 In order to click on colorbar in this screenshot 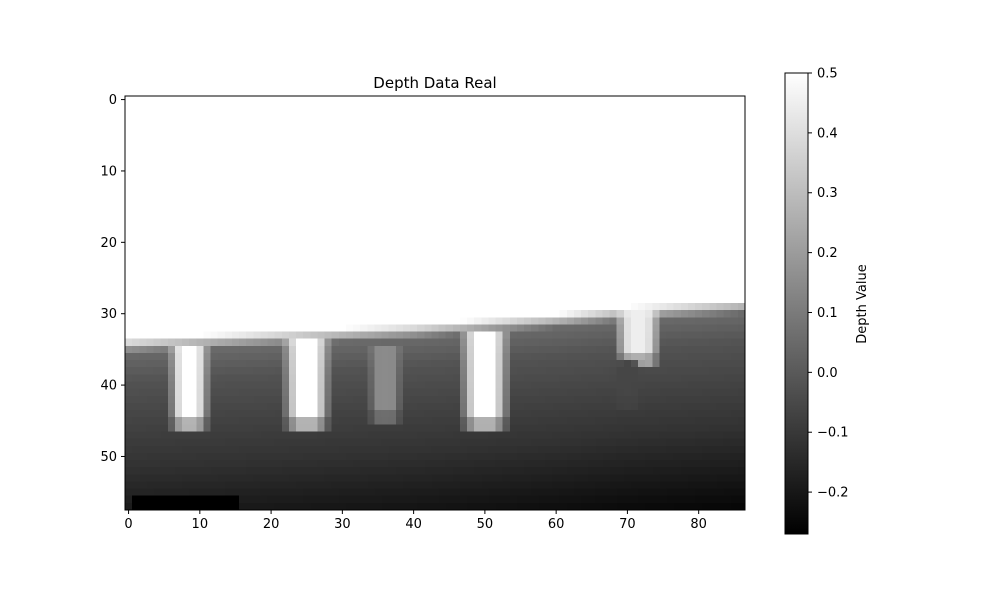, I will do `click(796, 303)`.